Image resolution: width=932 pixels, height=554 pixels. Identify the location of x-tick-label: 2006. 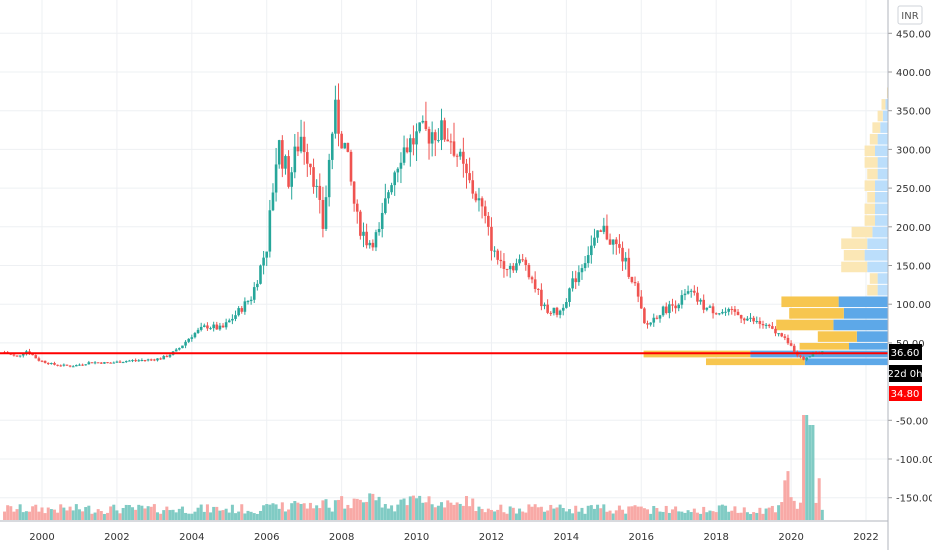
(266, 537).